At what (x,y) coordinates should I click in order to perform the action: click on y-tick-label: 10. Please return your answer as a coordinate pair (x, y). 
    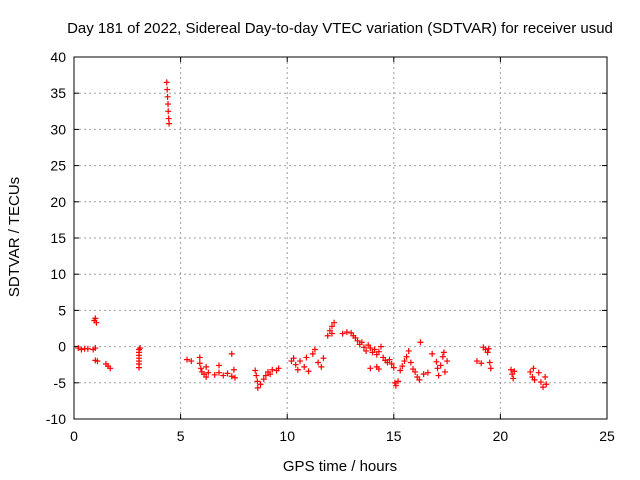
    Looking at the image, I should click on (58, 274).